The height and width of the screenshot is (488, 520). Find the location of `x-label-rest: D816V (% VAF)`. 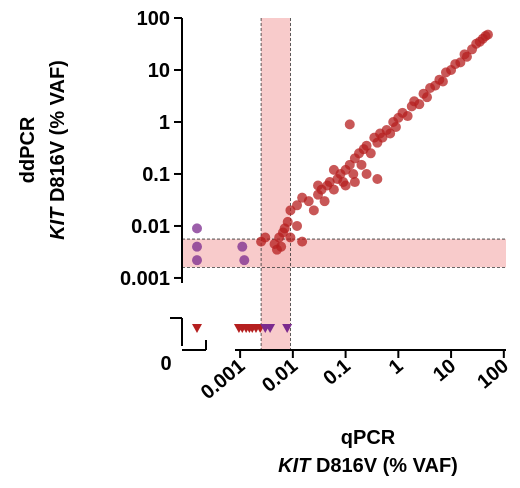

x-label-rest: D816V (% VAF) is located at coordinates (387, 466).